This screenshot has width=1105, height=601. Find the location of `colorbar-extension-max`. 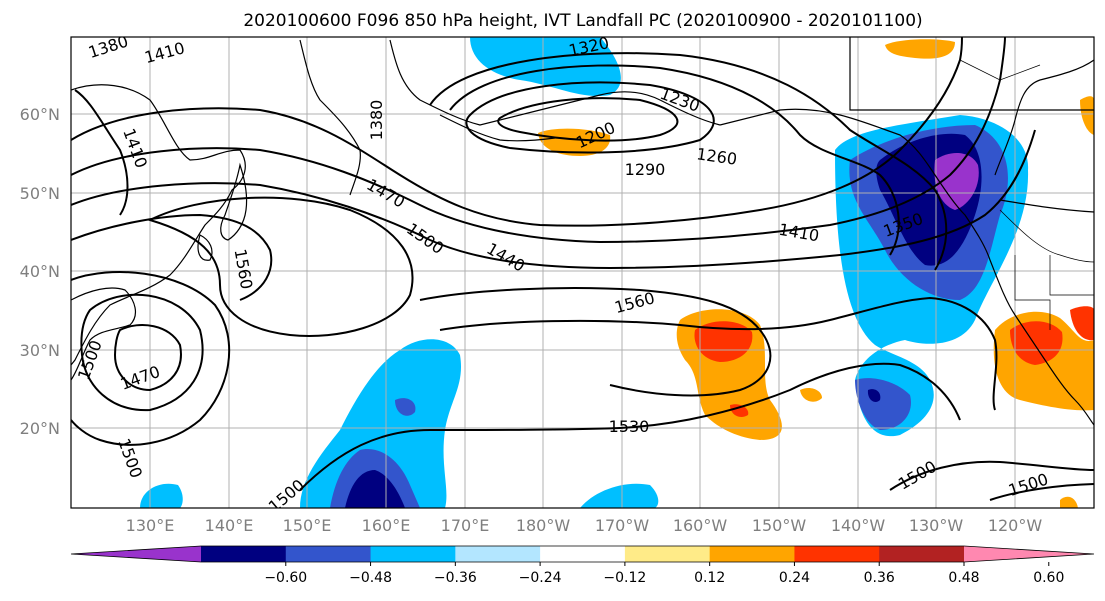

colorbar-extension-max is located at coordinates (1029, 554).